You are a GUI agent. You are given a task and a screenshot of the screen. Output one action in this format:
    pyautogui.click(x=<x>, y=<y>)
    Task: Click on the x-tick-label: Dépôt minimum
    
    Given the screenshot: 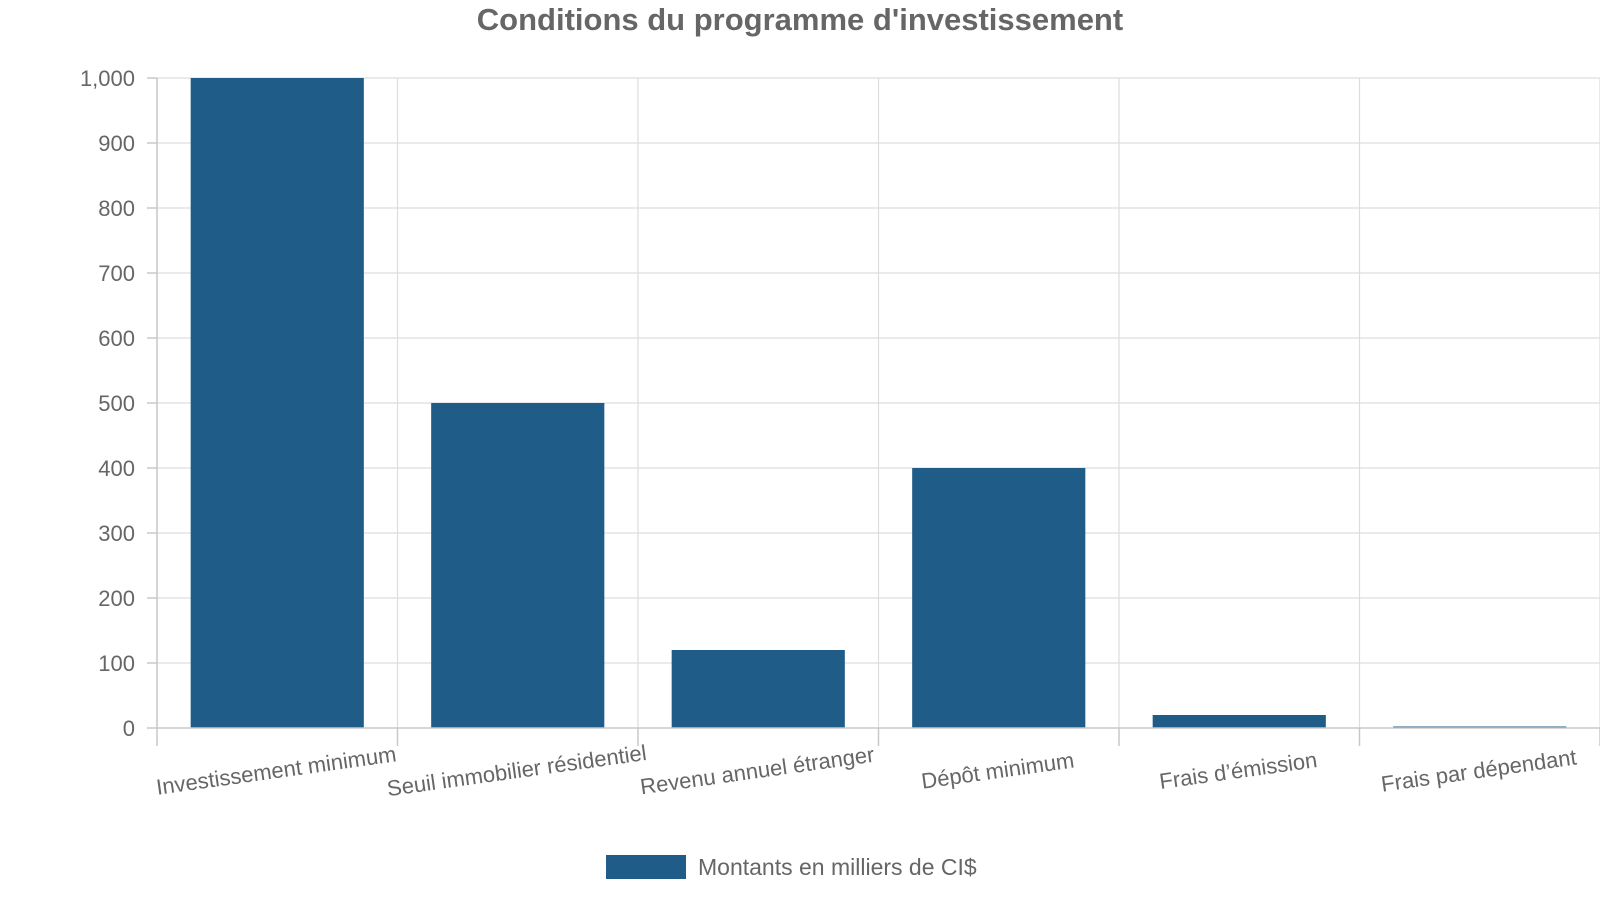 What is the action you would take?
    pyautogui.click(x=998, y=770)
    